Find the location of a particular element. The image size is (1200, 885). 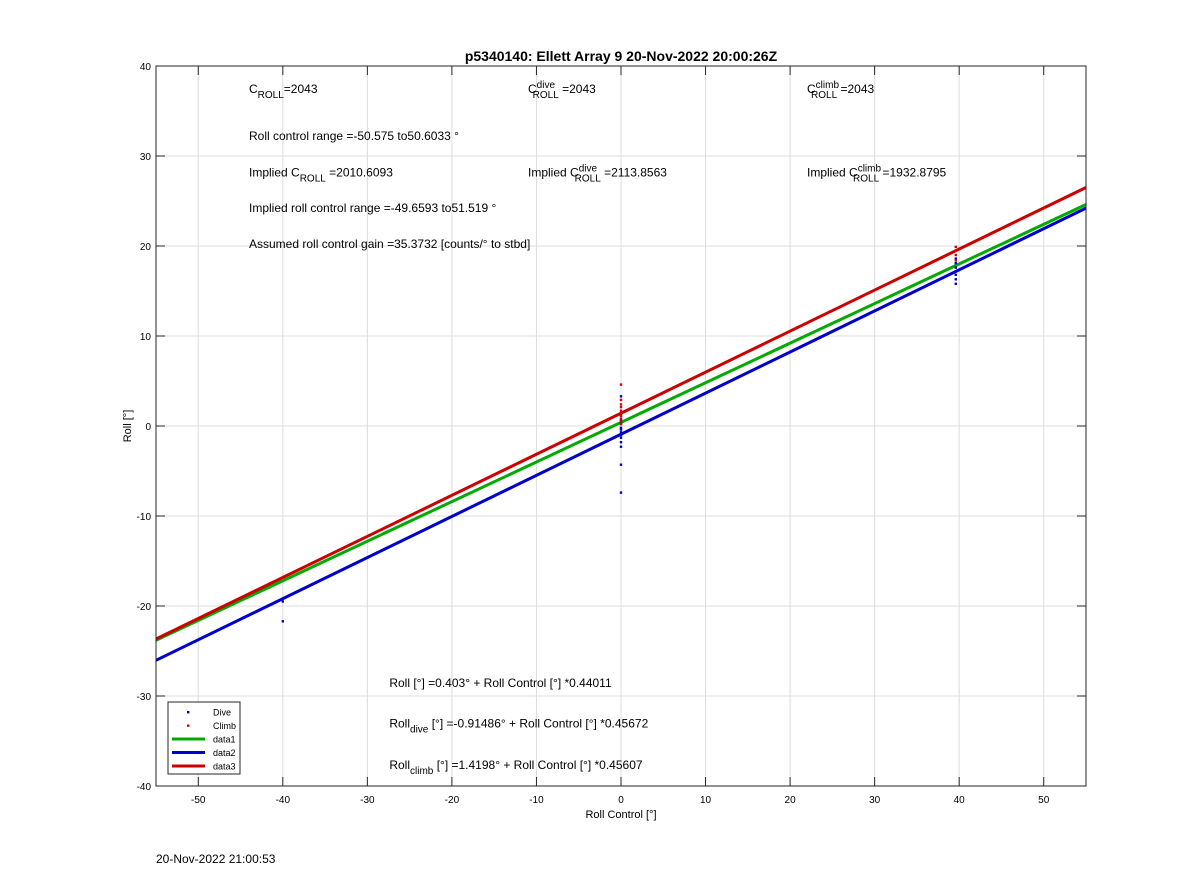

footer-timestamp: 20-Nov-2022 21:00:53 is located at coordinates (216, 859).